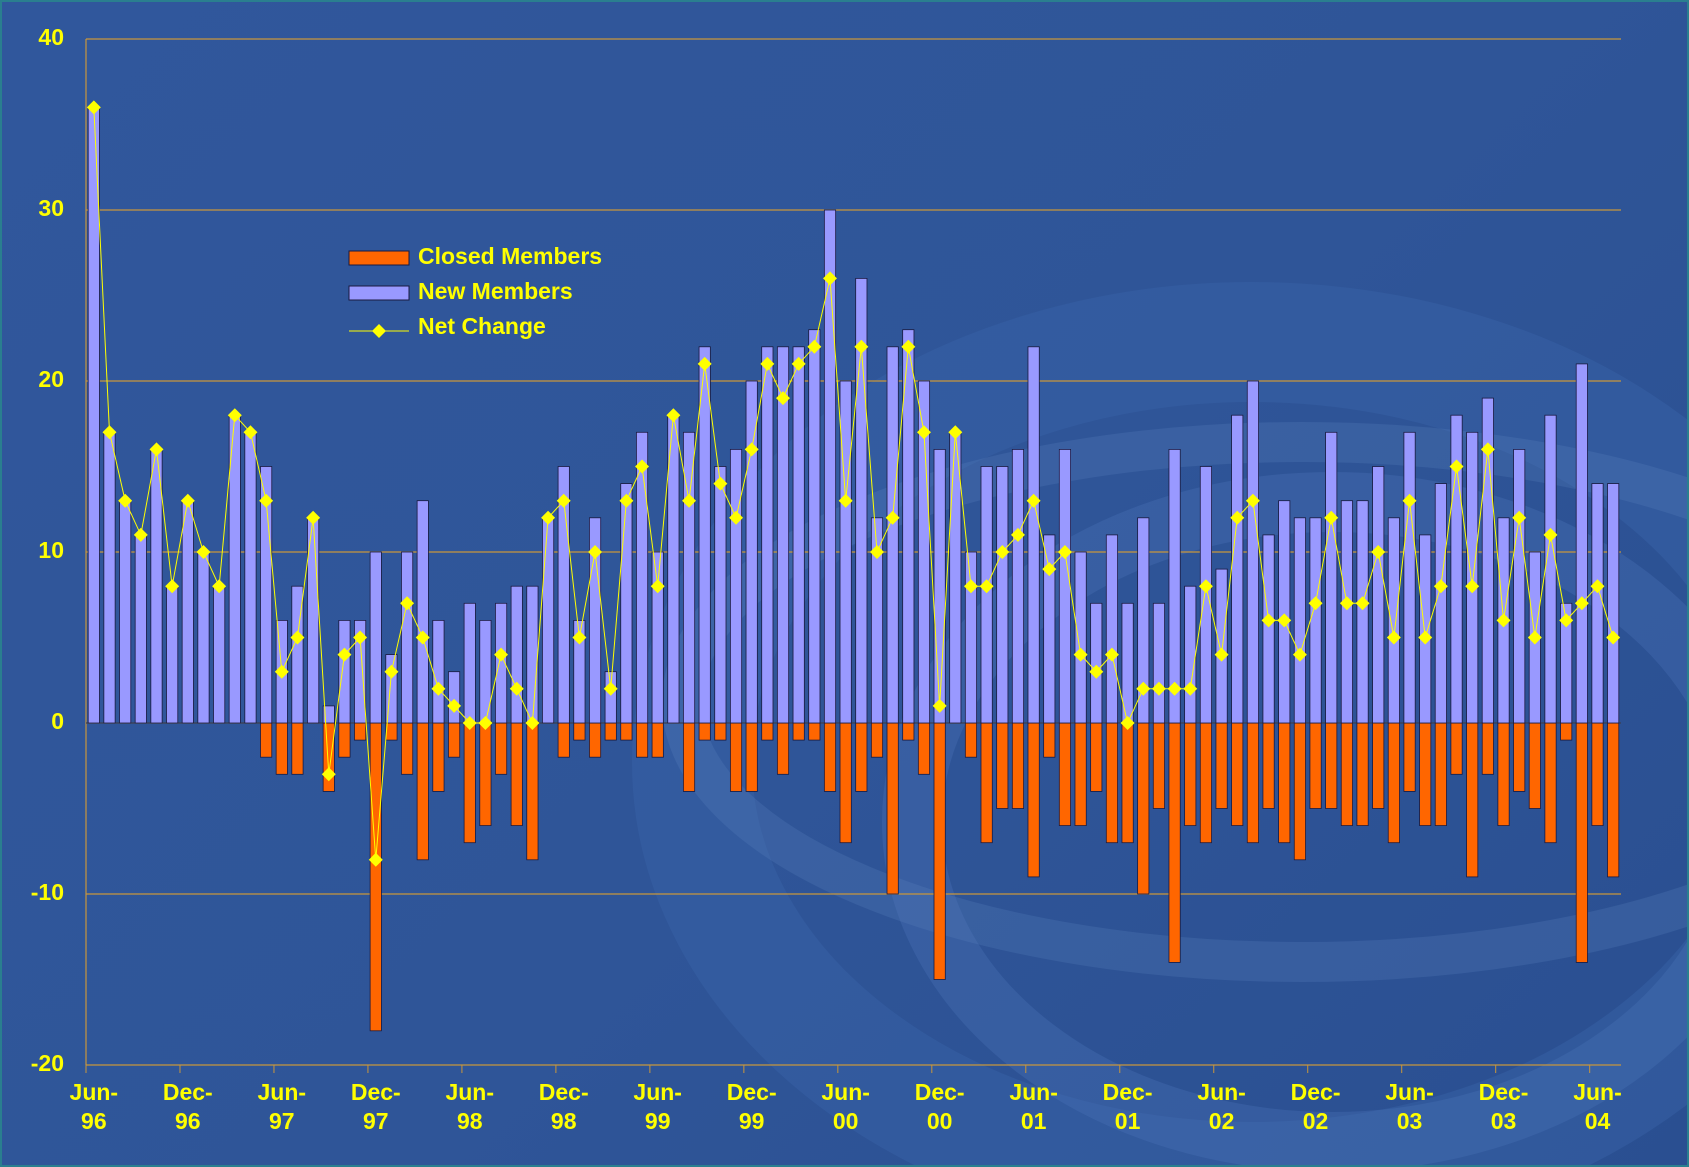 The image size is (1689, 1167). Describe the element at coordinates (470, 1106) in the screenshot. I see `x-tick-label: Jun-98` at that location.